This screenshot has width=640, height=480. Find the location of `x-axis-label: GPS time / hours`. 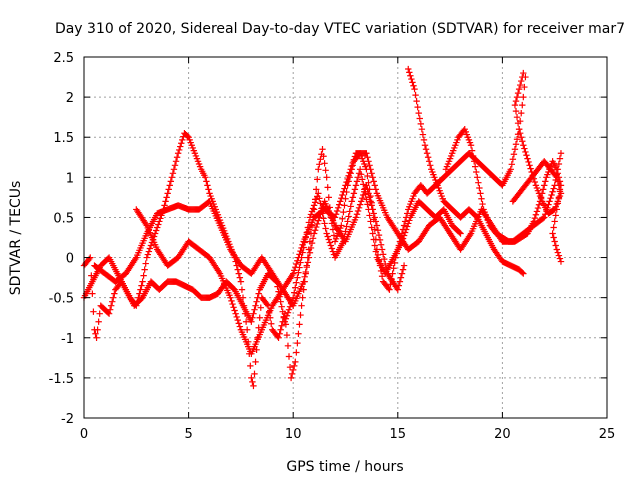

x-axis-label: GPS time / hours is located at coordinates (344, 467).